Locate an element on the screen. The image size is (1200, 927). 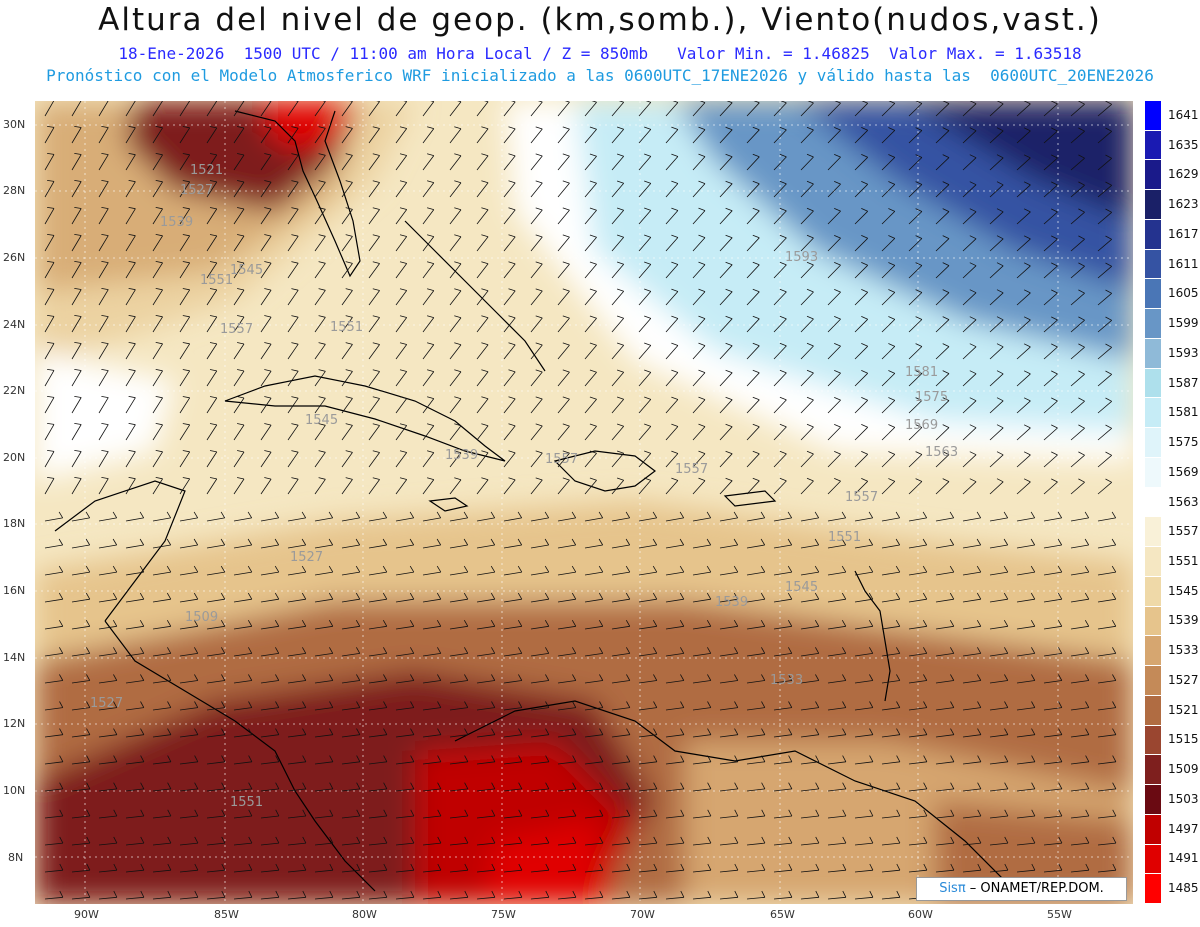
colorbar-label: 1563 is located at coordinates (1183, 501).